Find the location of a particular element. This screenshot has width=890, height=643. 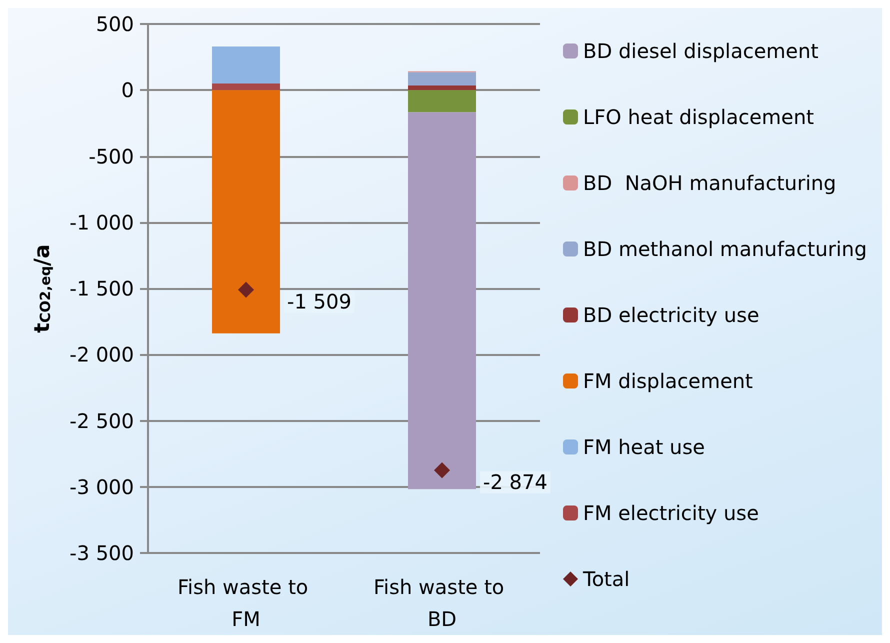

legend-label: BD diesel displacement is located at coordinates (701, 51).